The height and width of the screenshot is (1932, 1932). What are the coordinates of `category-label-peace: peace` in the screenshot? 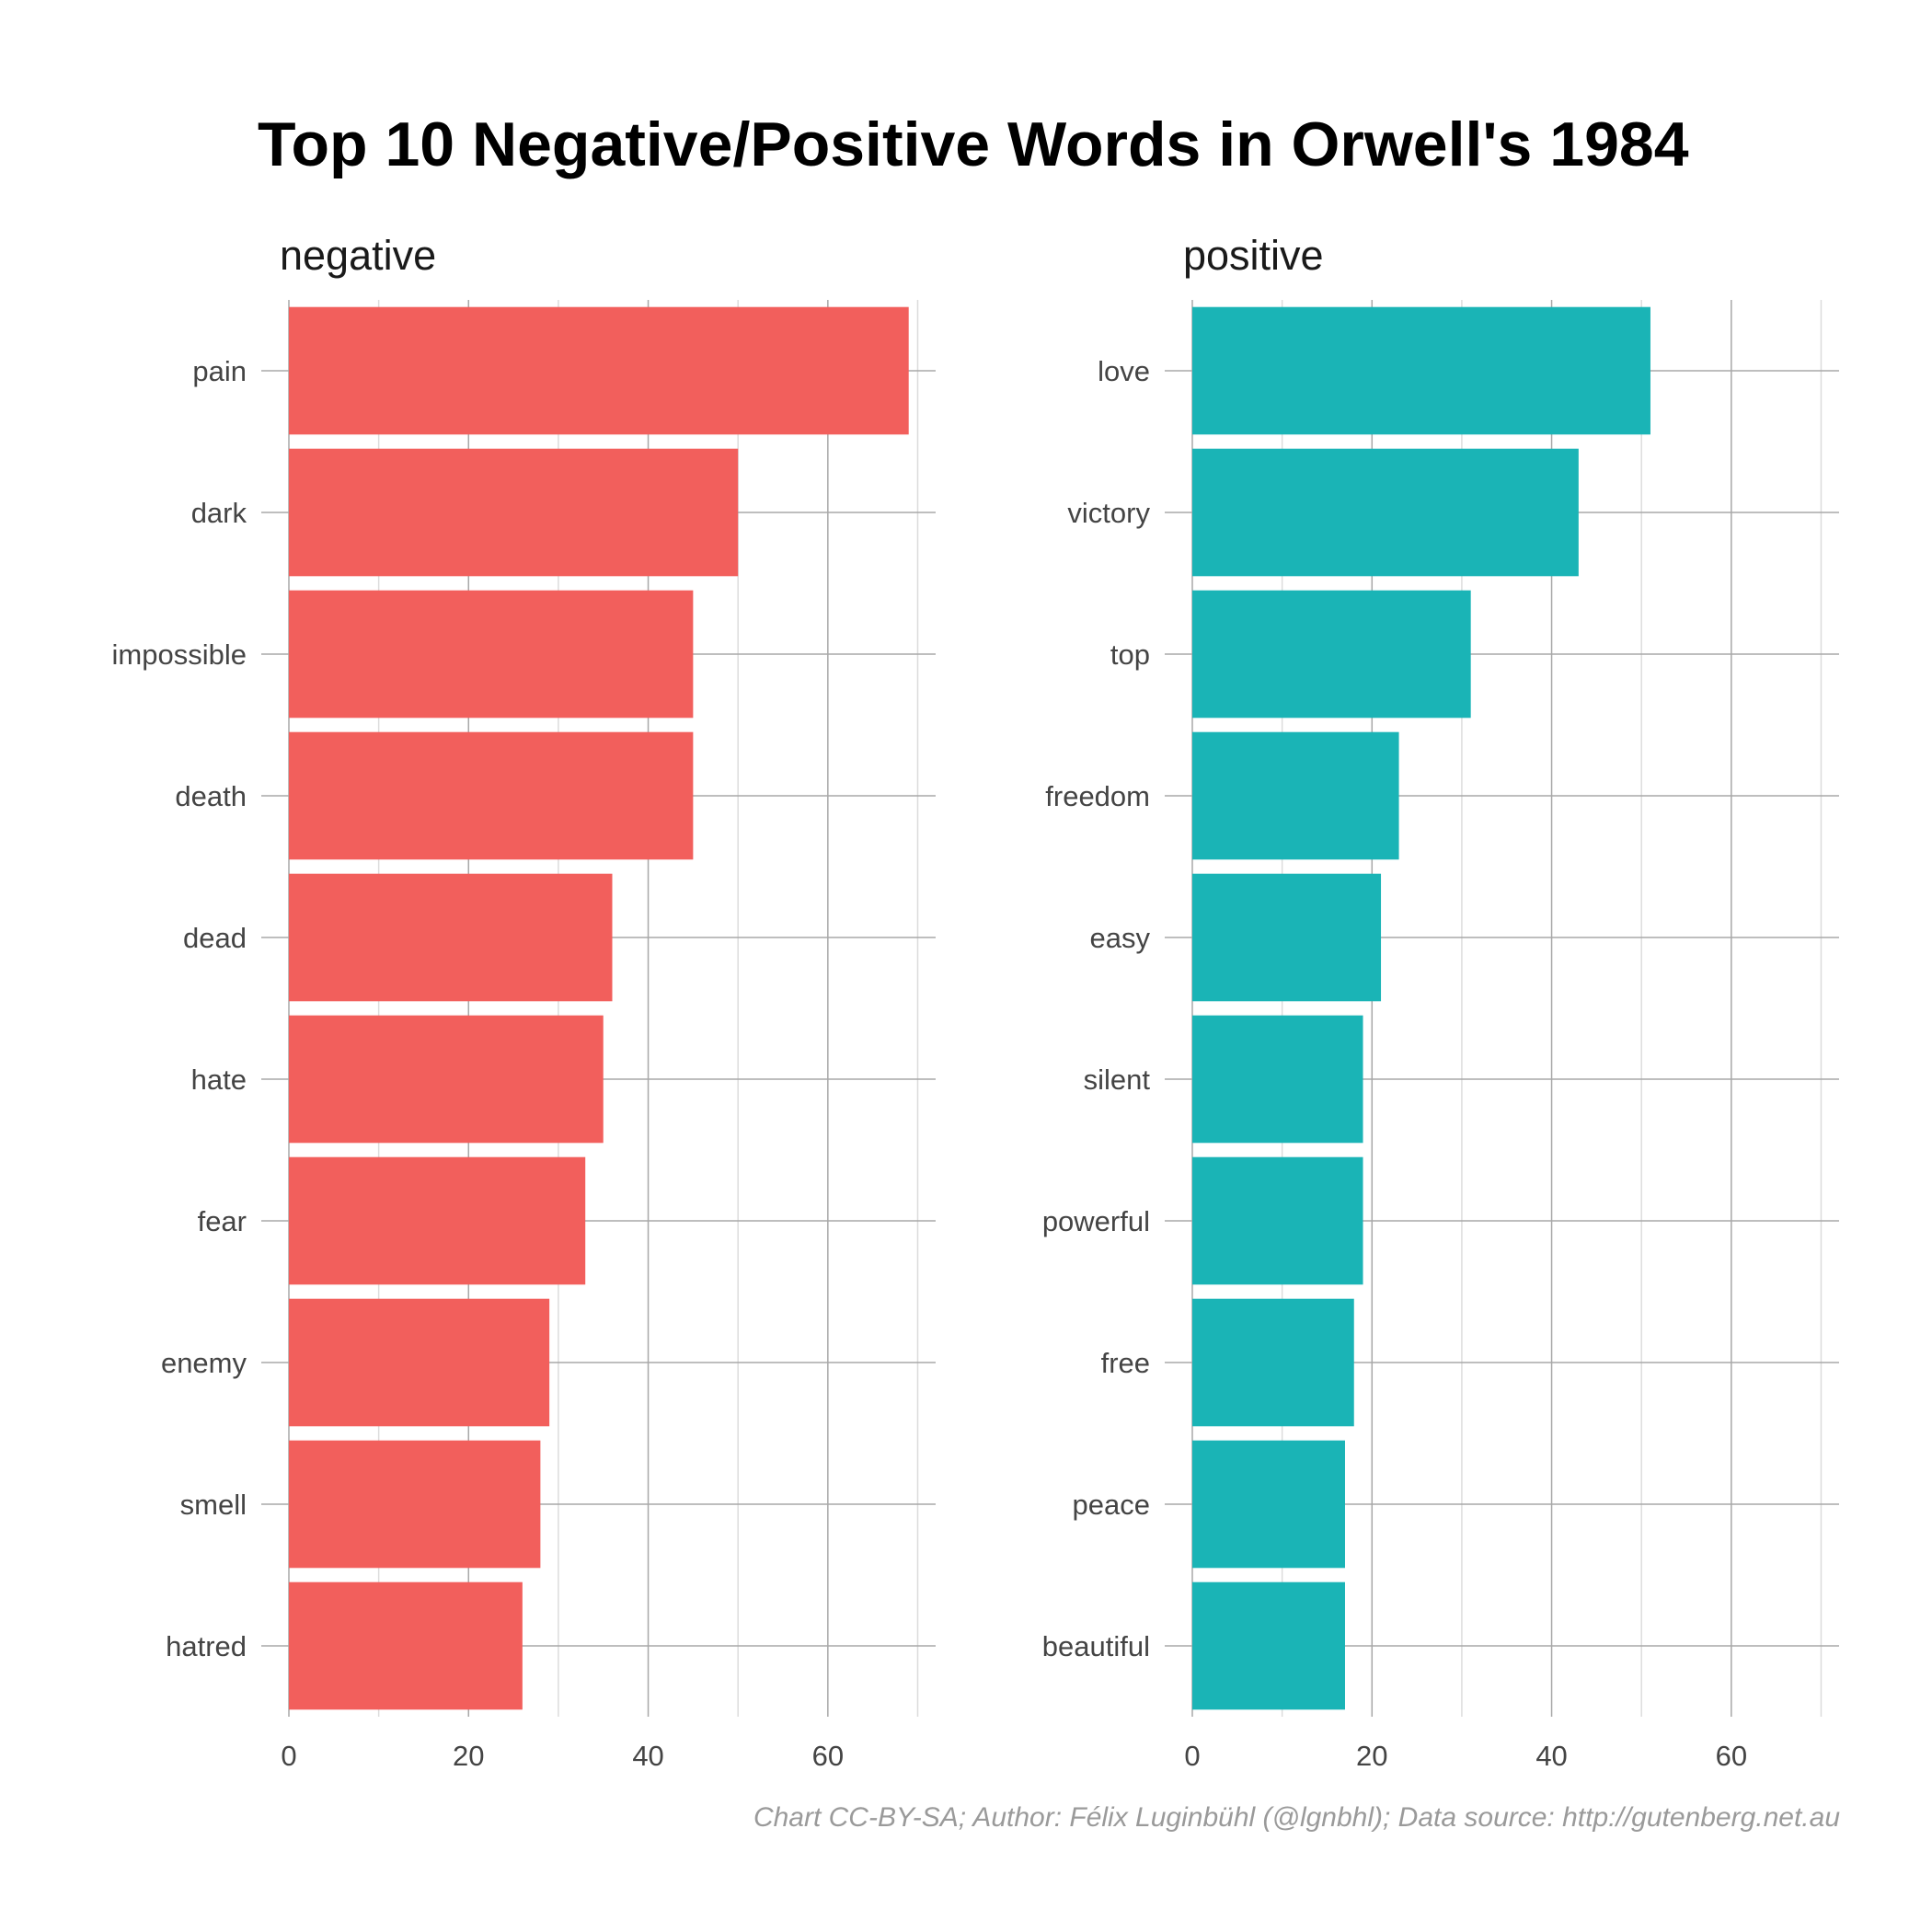 It's located at (1111, 1505).